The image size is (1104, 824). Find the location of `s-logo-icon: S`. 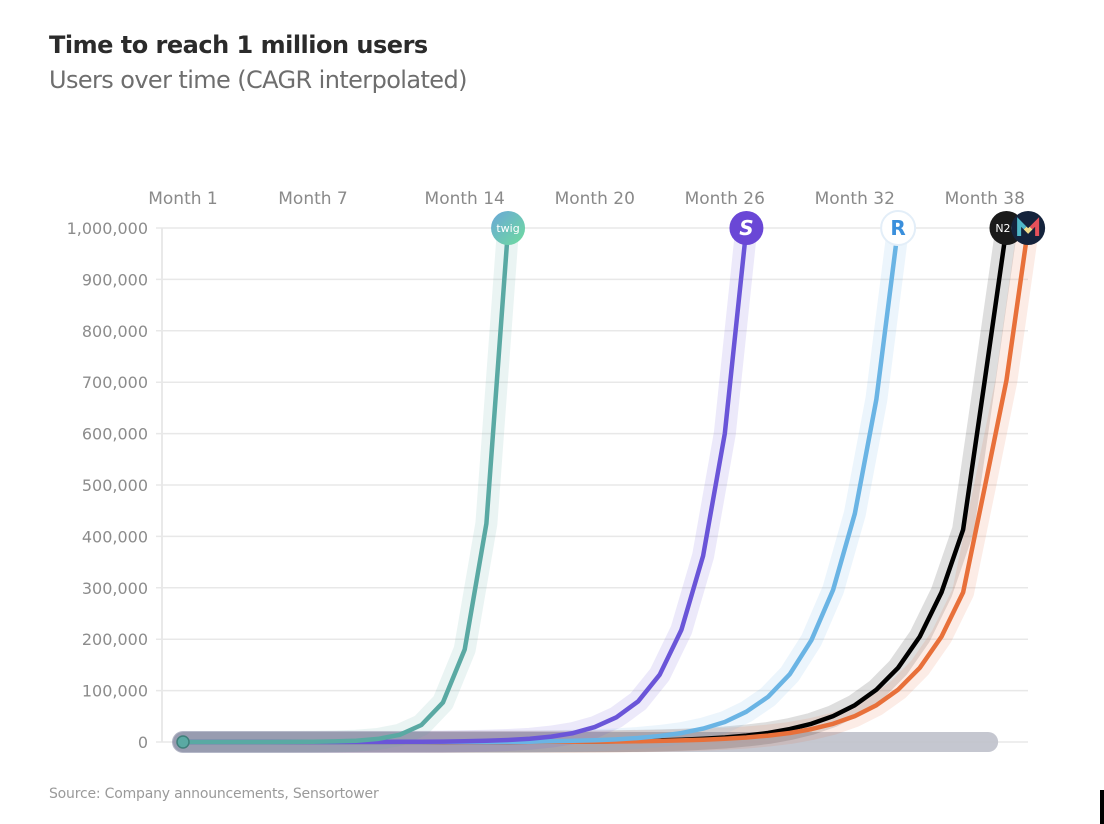

s-logo-icon: S is located at coordinates (746, 228).